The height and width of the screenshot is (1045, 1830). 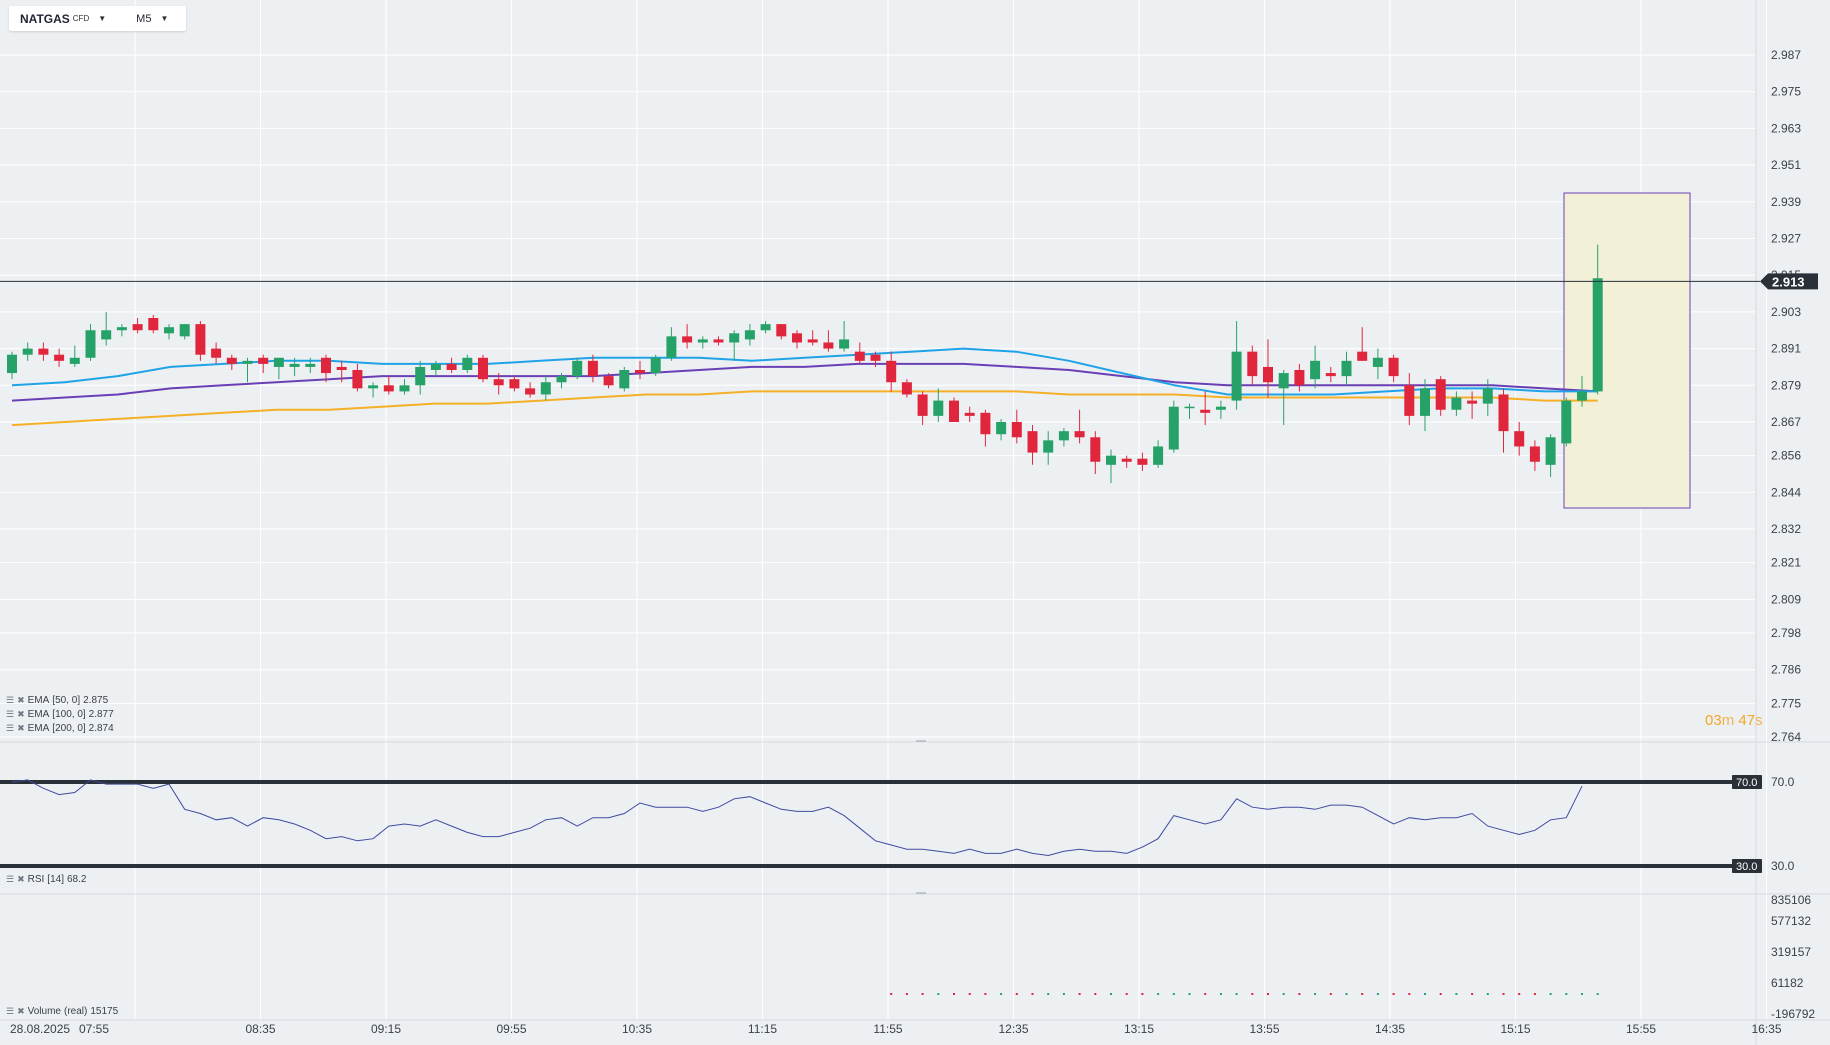 I want to click on timeframe-label: M5, so click(x=144, y=18).